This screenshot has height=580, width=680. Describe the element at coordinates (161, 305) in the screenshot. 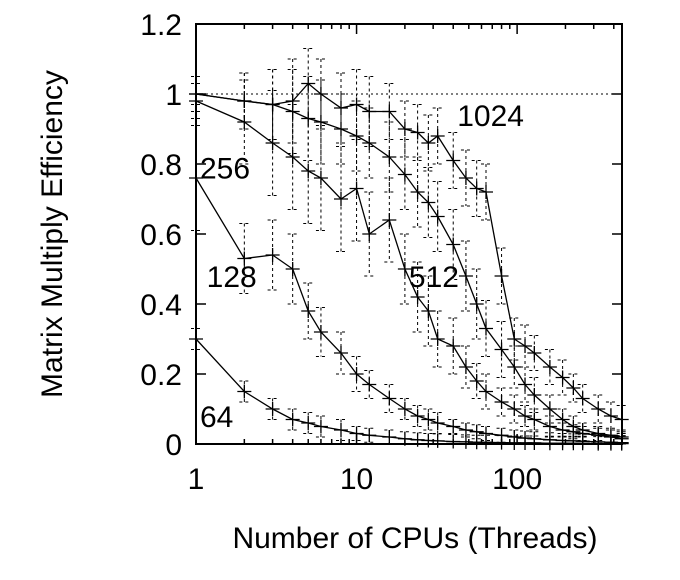

I see `y-tick-label: 0.4` at that location.